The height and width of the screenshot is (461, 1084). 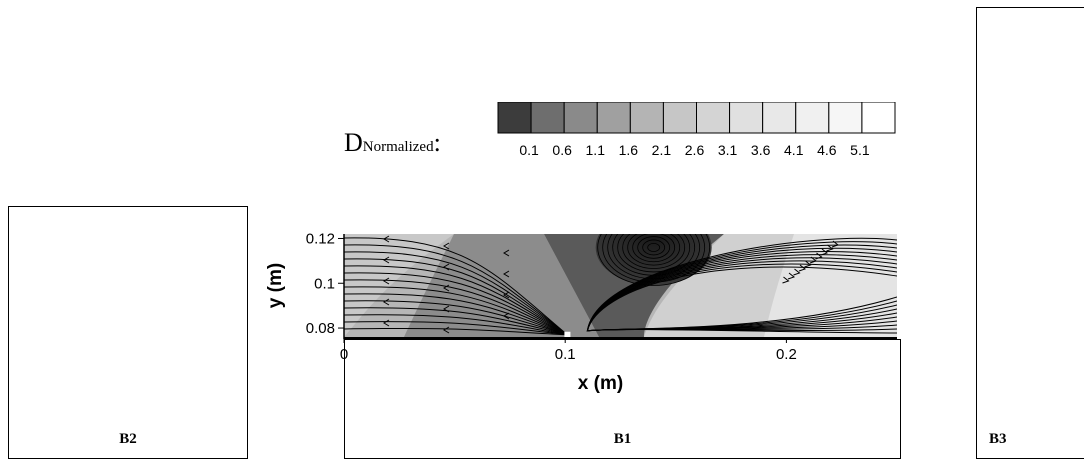 What do you see at coordinates (320, 328) in the screenshot?
I see `y-tick-label: 0.08` at bounding box center [320, 328].